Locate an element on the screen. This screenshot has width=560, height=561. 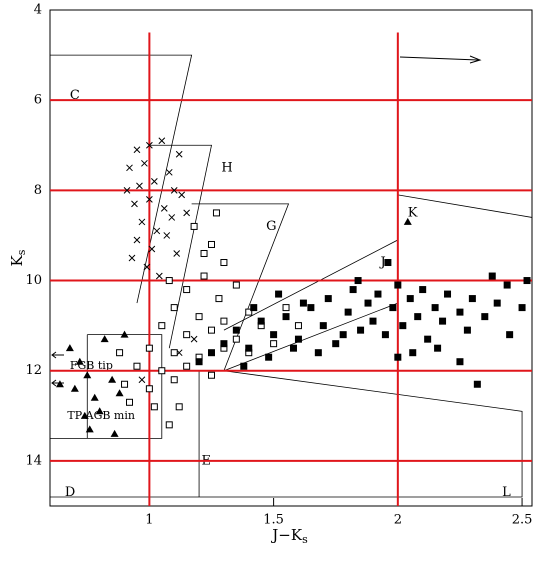
y-axis-title: Ks is located at coordinates (18, 257).